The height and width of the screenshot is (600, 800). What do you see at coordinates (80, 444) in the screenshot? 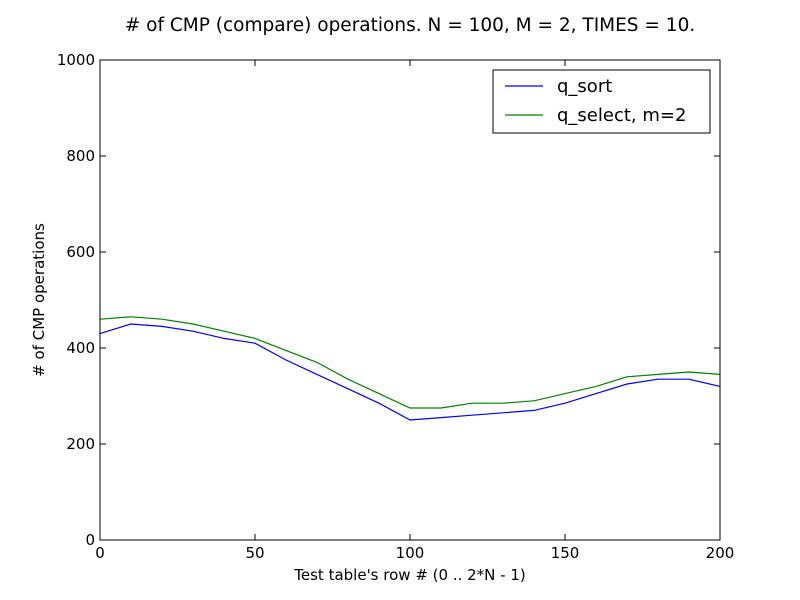
I see `y-tick-label: 200` at bounding box center [80, 444].